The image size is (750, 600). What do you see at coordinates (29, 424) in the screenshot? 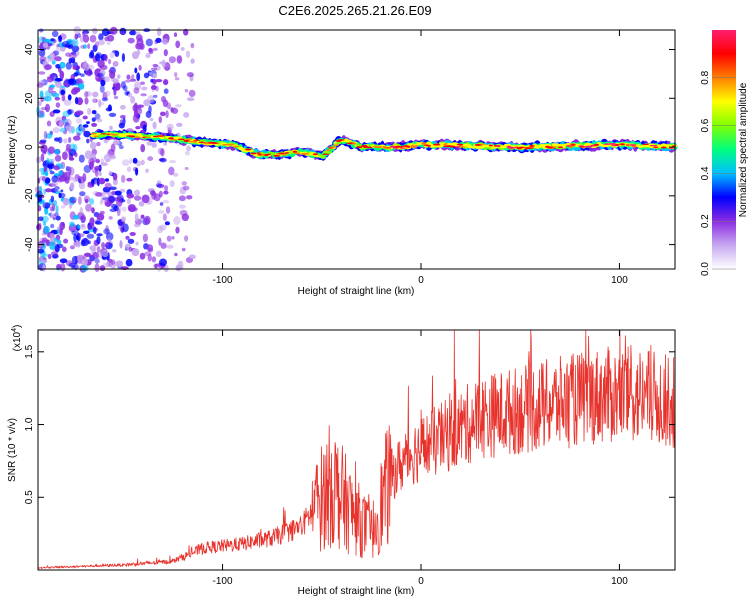
I see `y-tick-label: 1.0` at bounding box center [29, 424].